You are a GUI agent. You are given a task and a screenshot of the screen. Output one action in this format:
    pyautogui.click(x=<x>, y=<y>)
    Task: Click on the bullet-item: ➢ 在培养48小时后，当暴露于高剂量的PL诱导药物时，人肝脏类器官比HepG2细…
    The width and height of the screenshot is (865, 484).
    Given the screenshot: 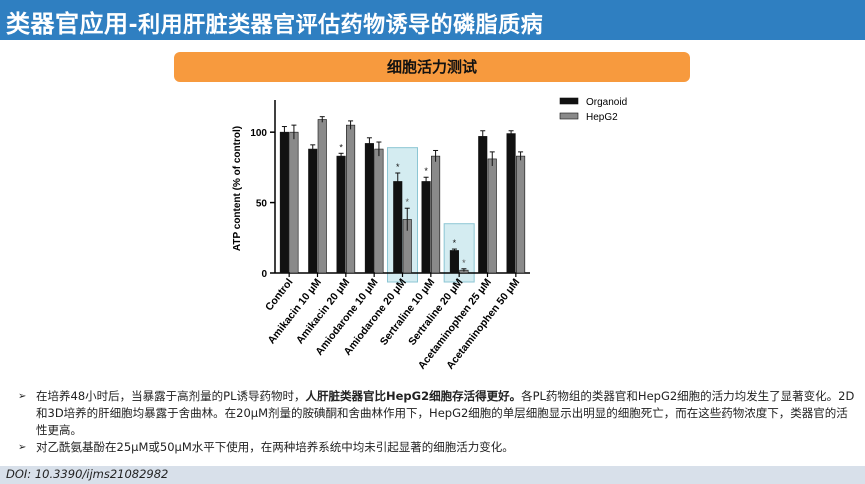 What is the action you would take?
    pyautogui.click(x=438, y=413)
    